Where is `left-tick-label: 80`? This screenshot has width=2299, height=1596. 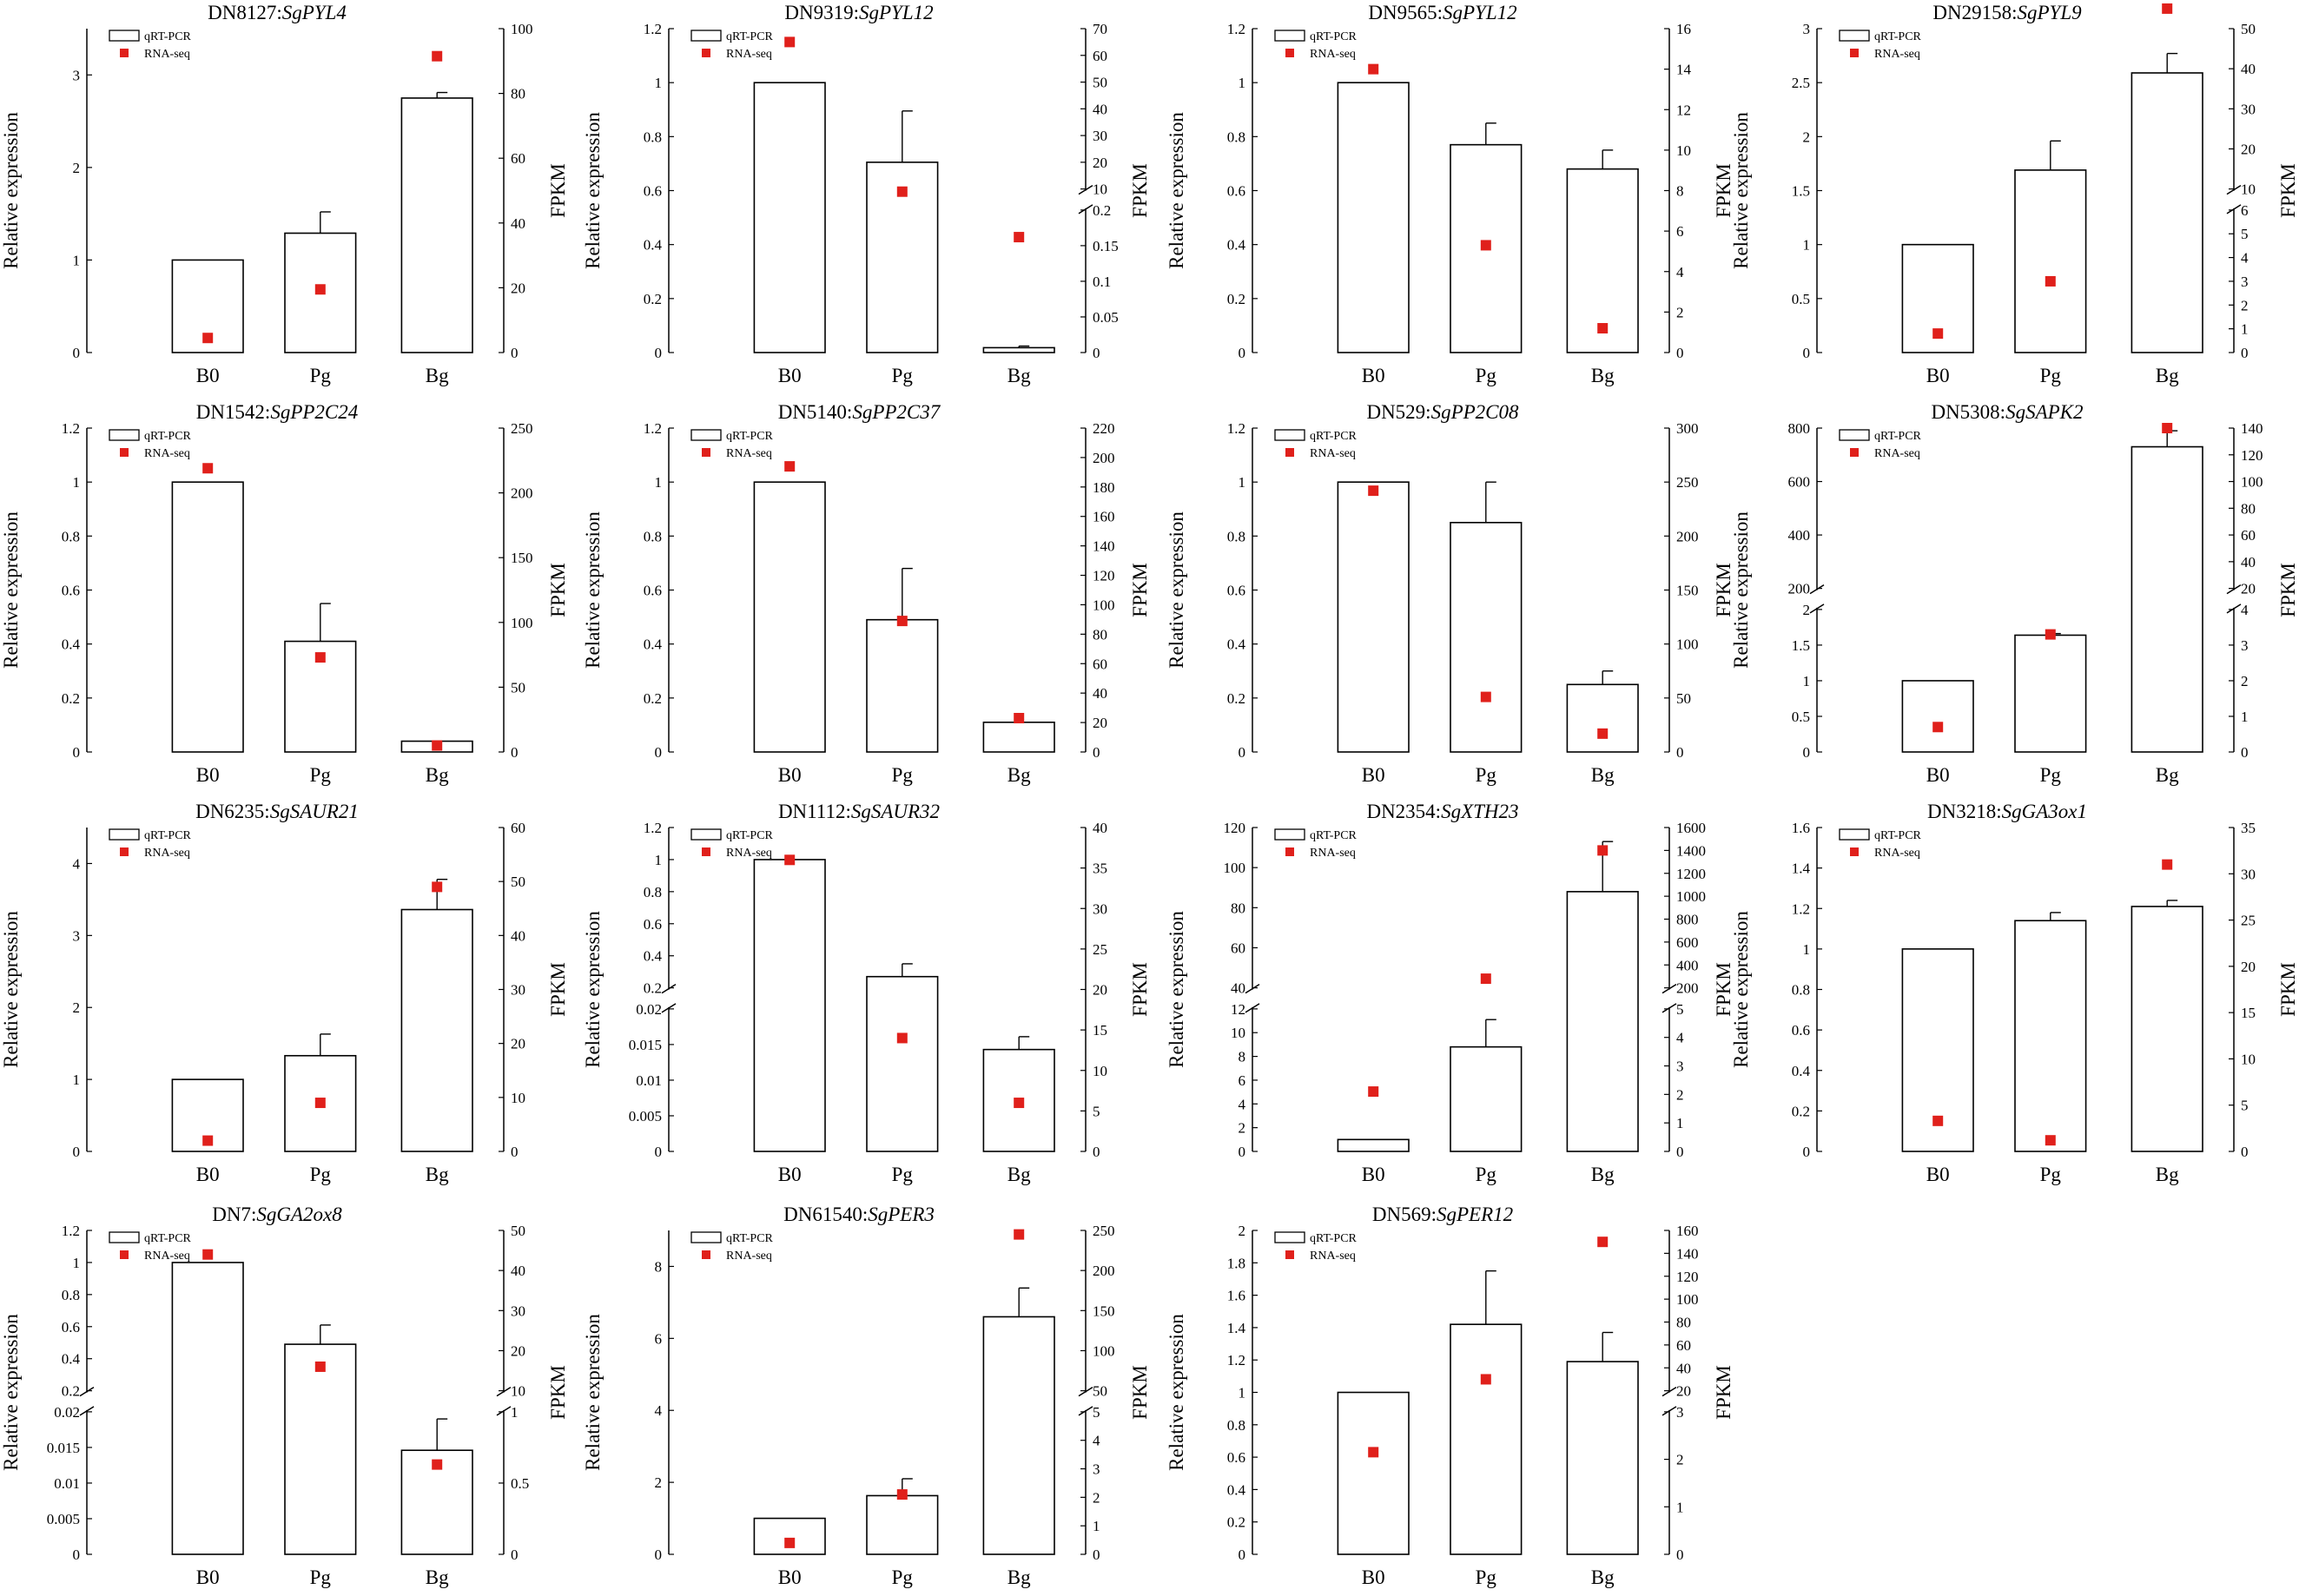 left-tick-label: 80 is located at coordinates (1238, 908).